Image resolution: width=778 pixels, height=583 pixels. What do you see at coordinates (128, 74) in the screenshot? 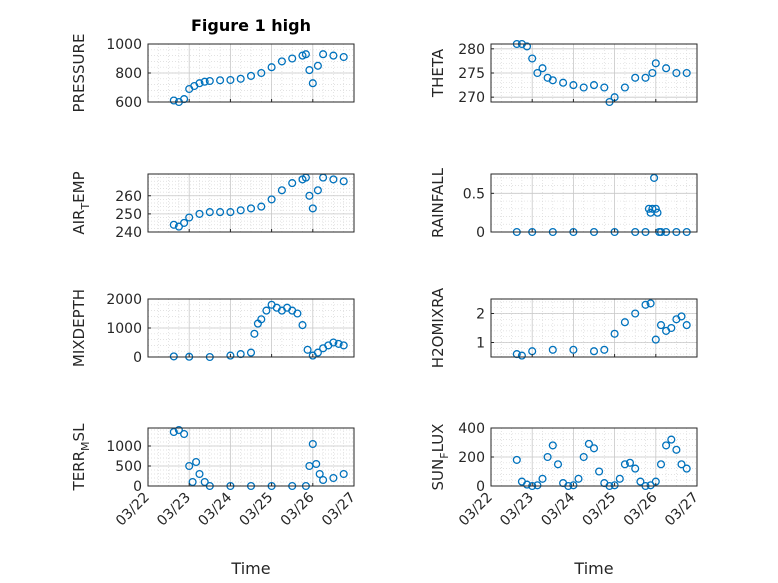
I see `y-tick-label: 800` at bounding box center [128, 74].